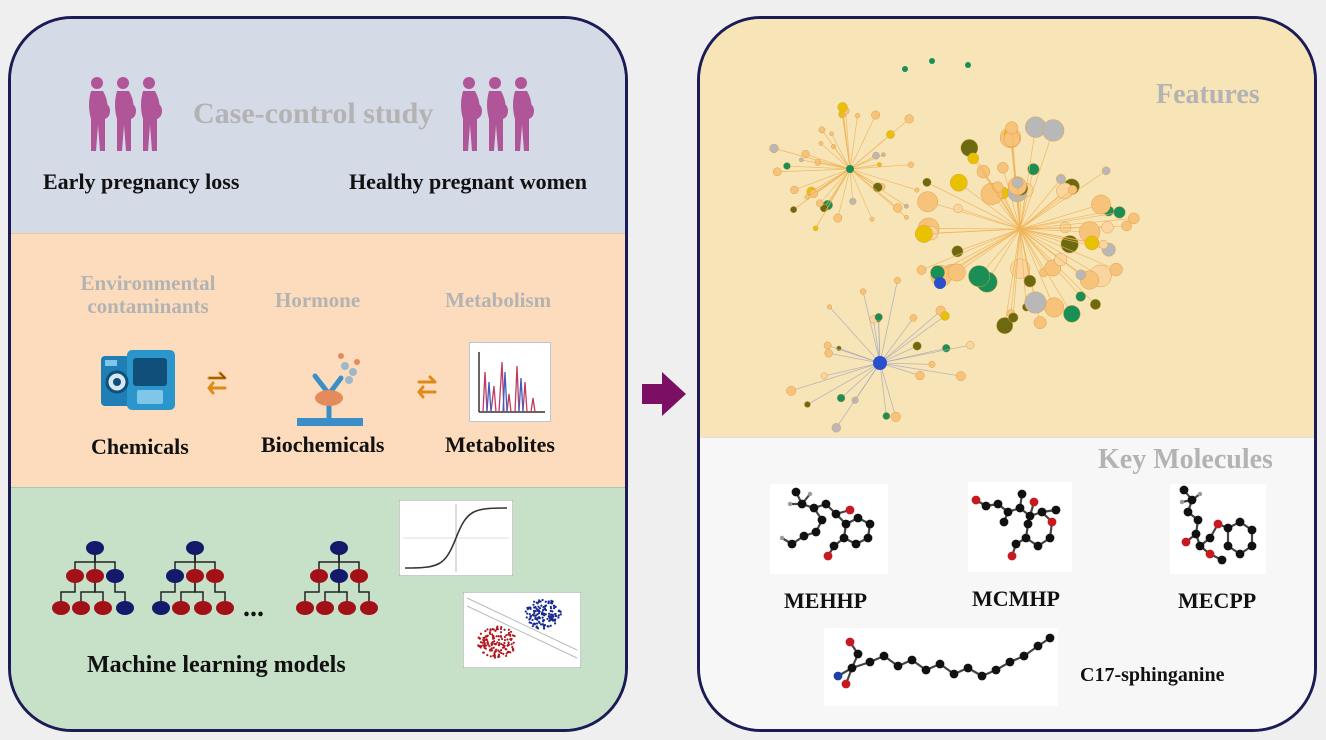  What do you see at coordinates (941, 667) in the screenshot?
I see `molecule-c17-sphinganine-structure` at bounding box center [941, 667].